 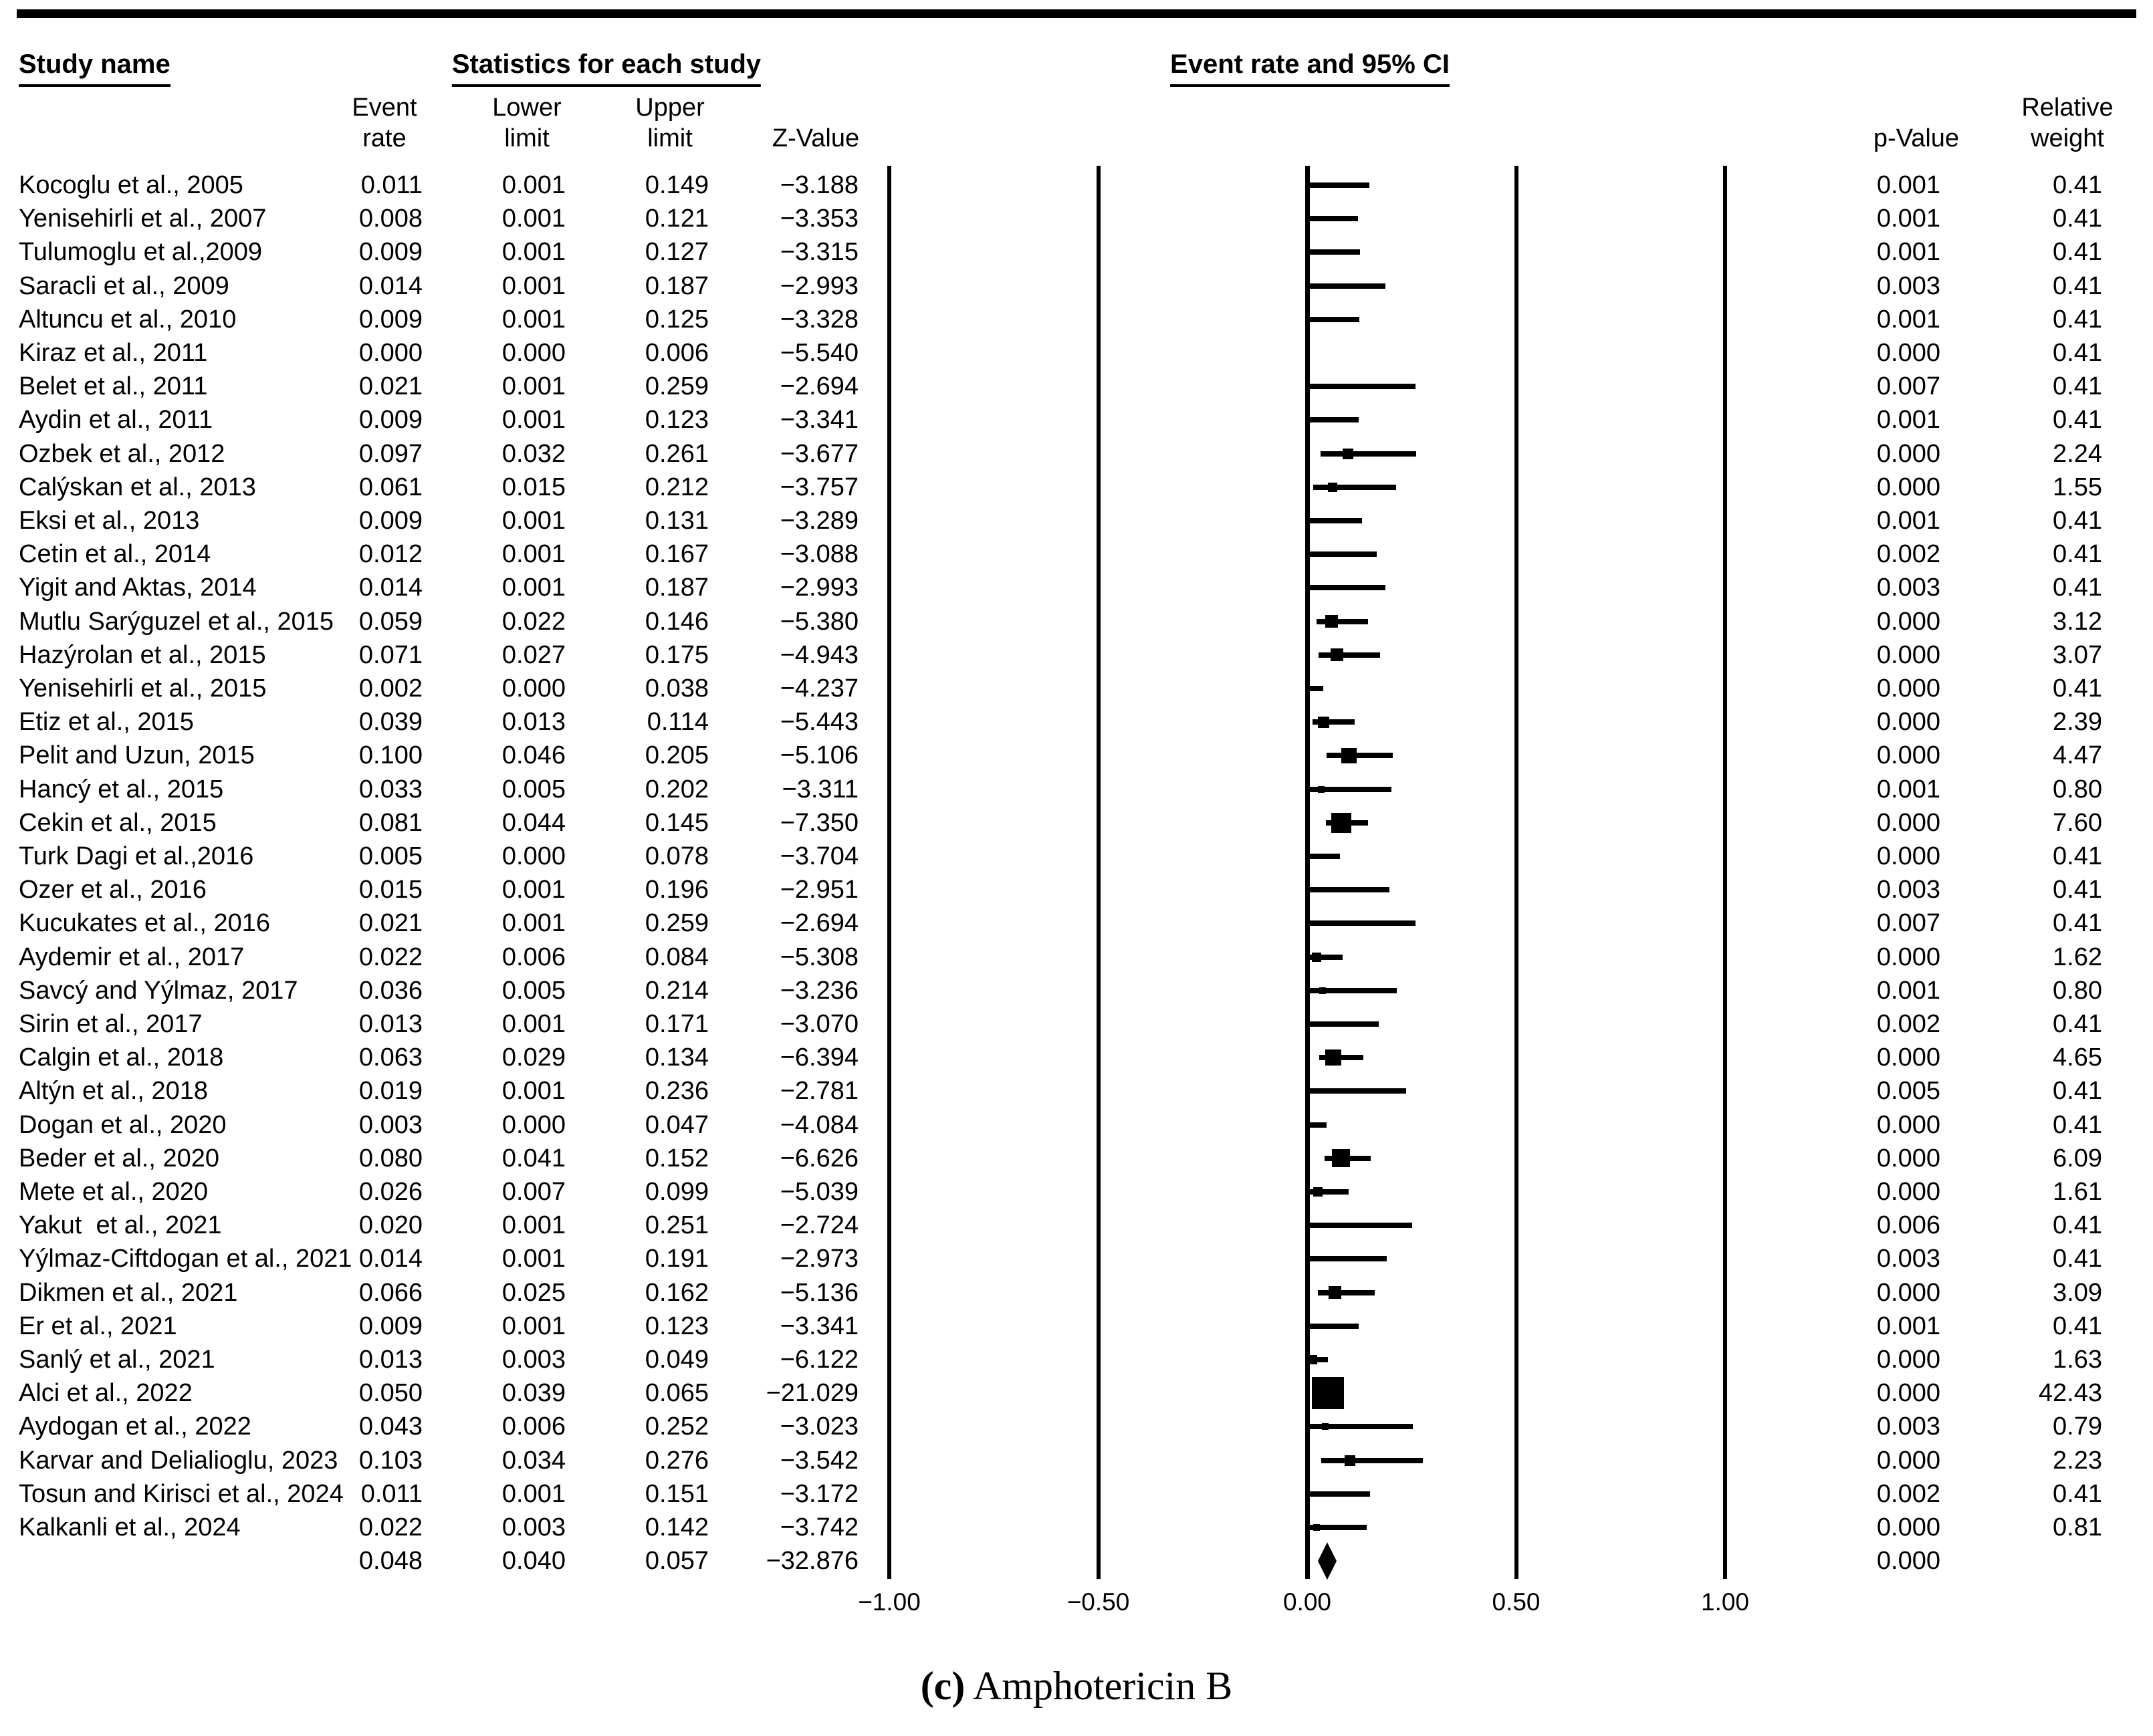 What do you see at coordinates (670, 123) in the screenshot?
I see `column-header-upper-limit: Upper limit` at bounding box center [670, 123].